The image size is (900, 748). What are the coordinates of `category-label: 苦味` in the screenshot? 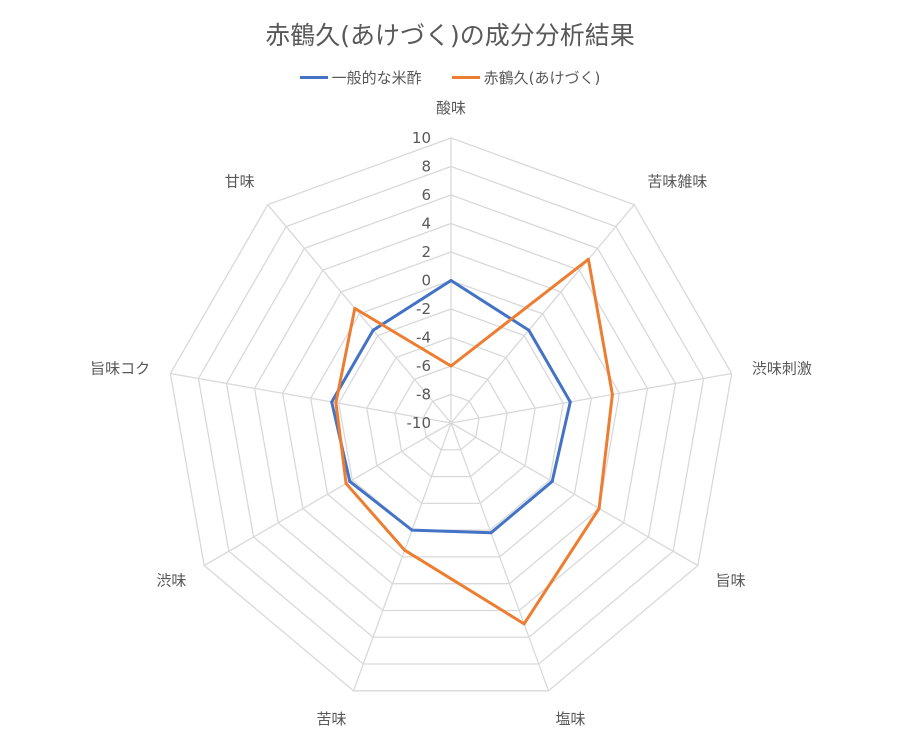 It's located at (331, 719).